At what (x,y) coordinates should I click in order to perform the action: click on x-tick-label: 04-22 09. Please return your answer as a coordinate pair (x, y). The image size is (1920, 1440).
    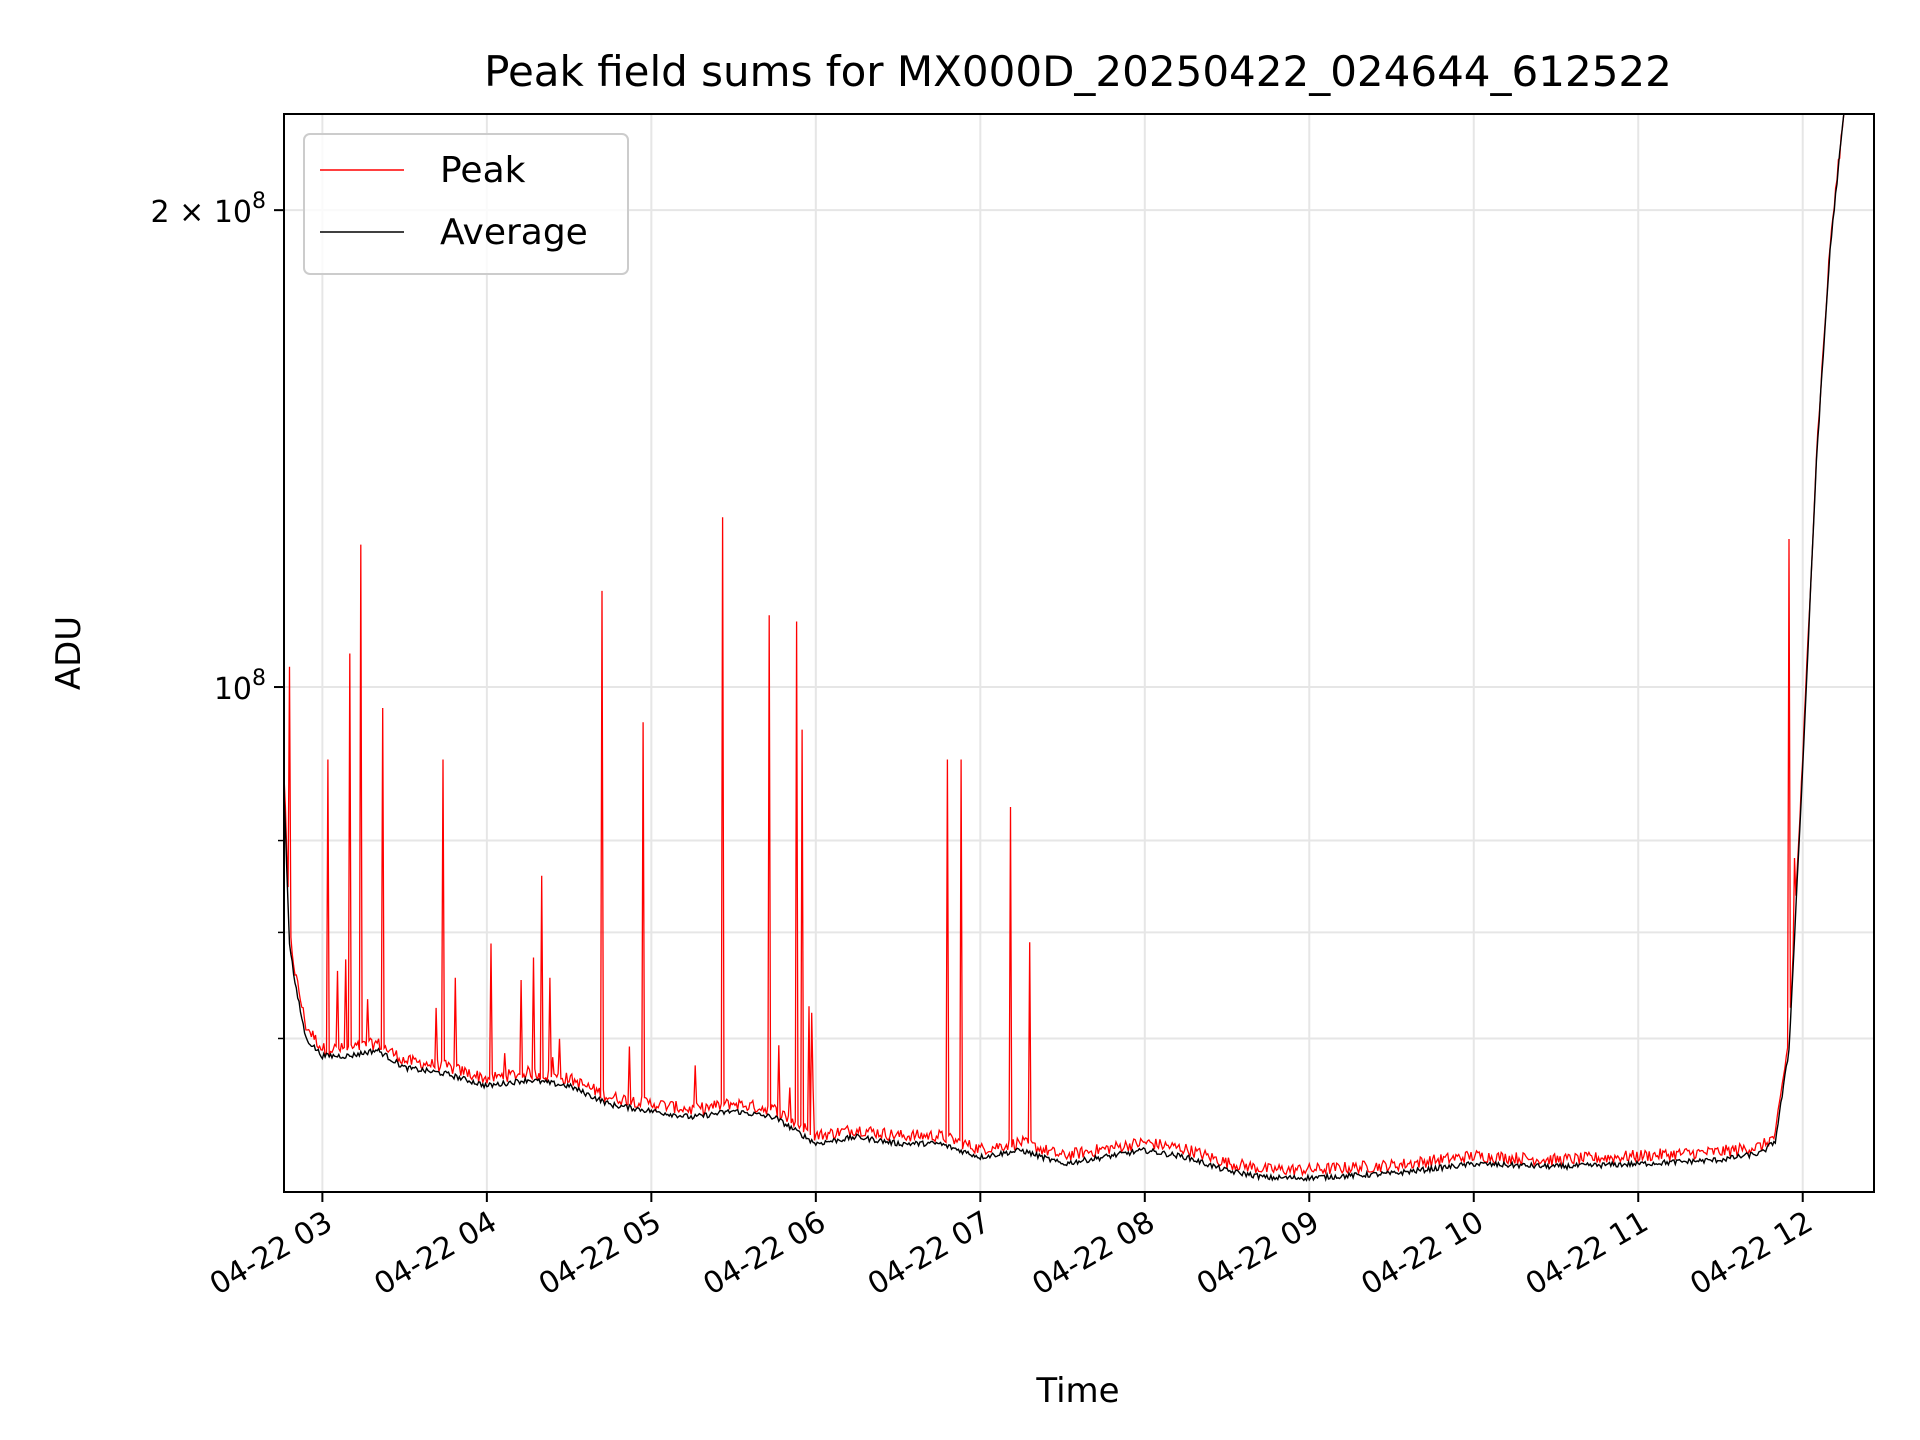
    Looking at the image, I should click on (1258, 1254).